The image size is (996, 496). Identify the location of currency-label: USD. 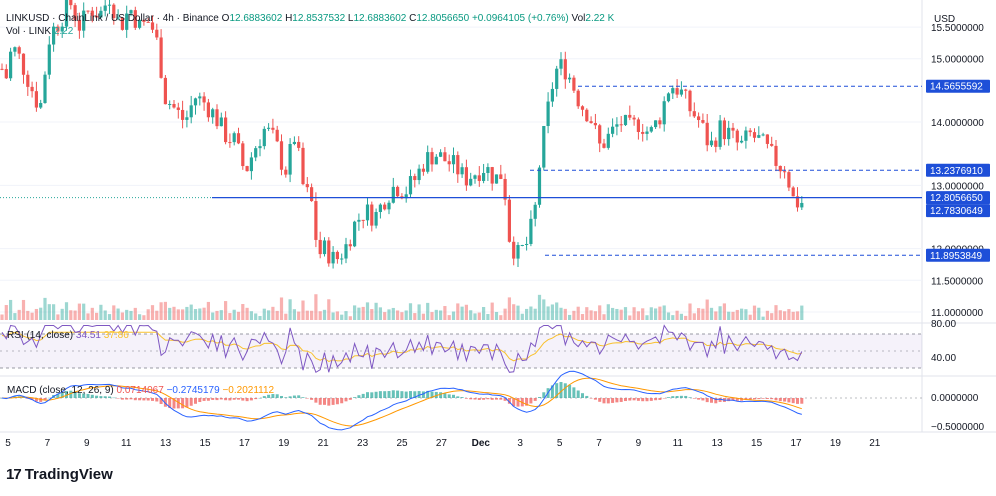
(945, 19).